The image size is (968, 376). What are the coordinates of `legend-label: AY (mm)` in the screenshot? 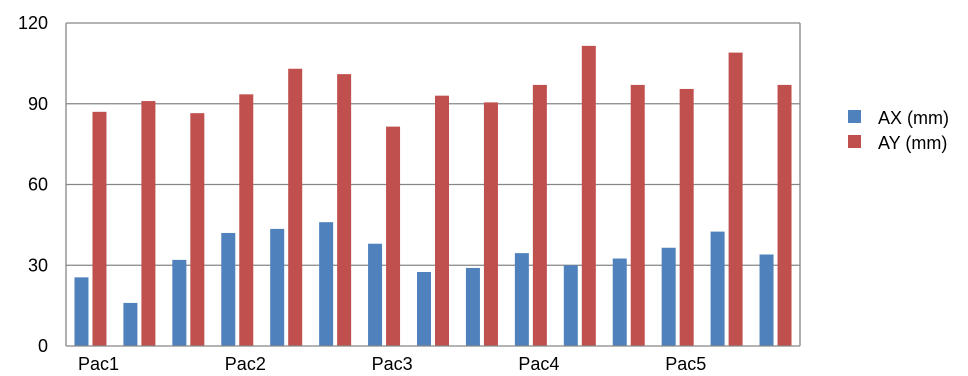 It's located at (912, 143).